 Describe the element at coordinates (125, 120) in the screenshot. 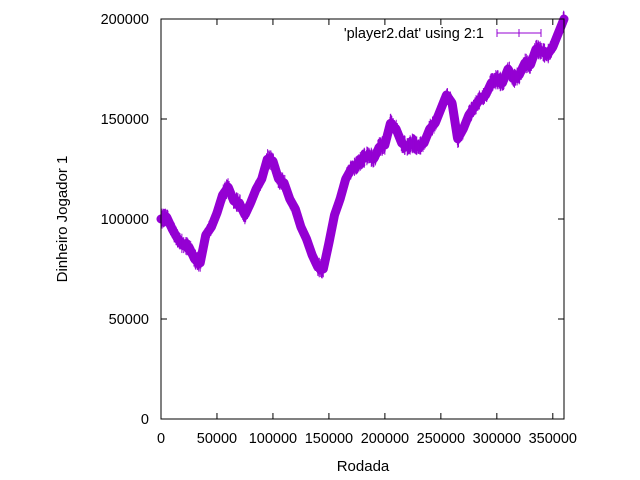

I see `y-tick-label: 150000` at that location.